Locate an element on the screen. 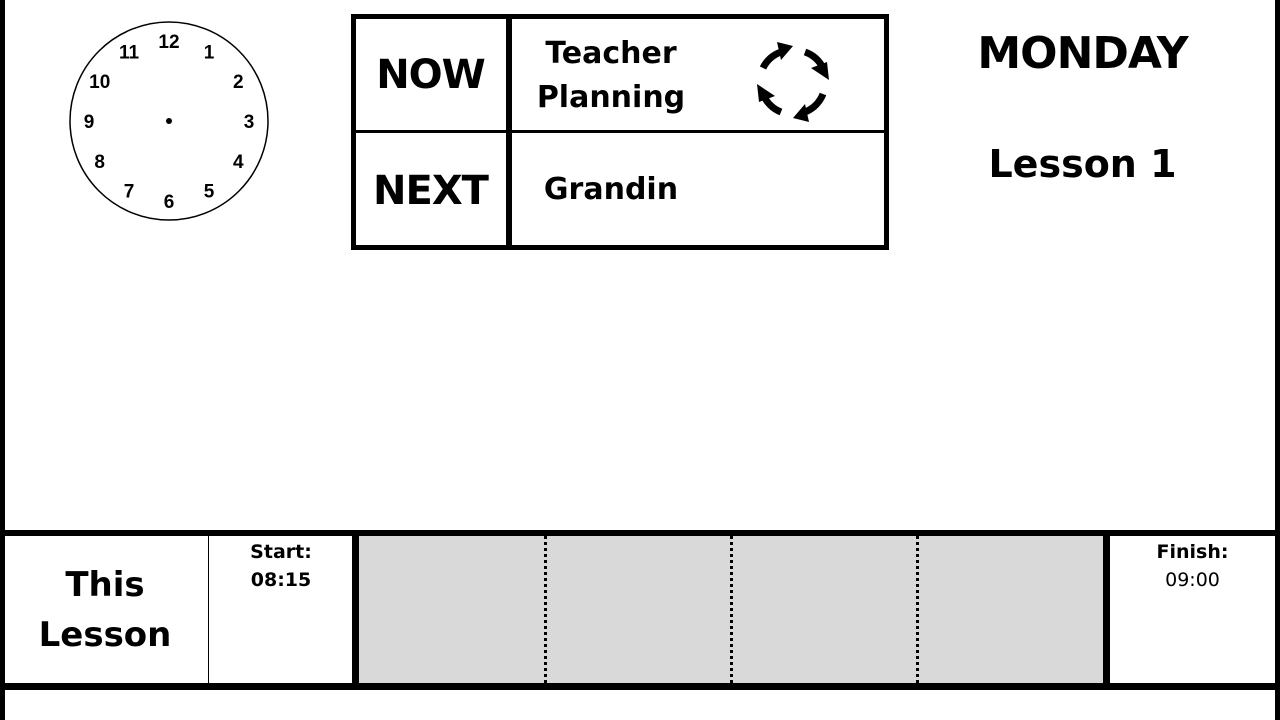 The image size is (1280, 720). page-border-right is located at coordinates (1277, 360).